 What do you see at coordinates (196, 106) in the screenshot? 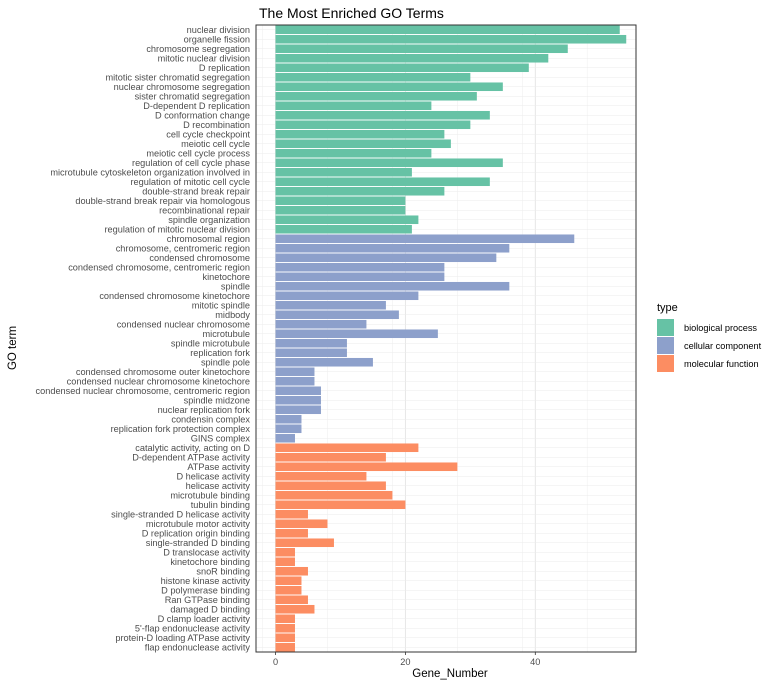
I see `y-tick-label: D-dependent D replication` at bounding box center [196, 106].